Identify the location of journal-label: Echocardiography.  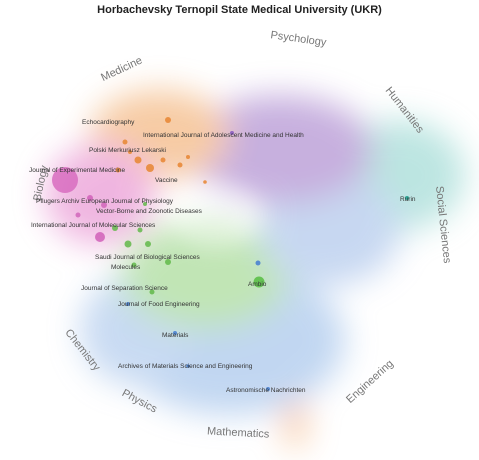
(108, 122).